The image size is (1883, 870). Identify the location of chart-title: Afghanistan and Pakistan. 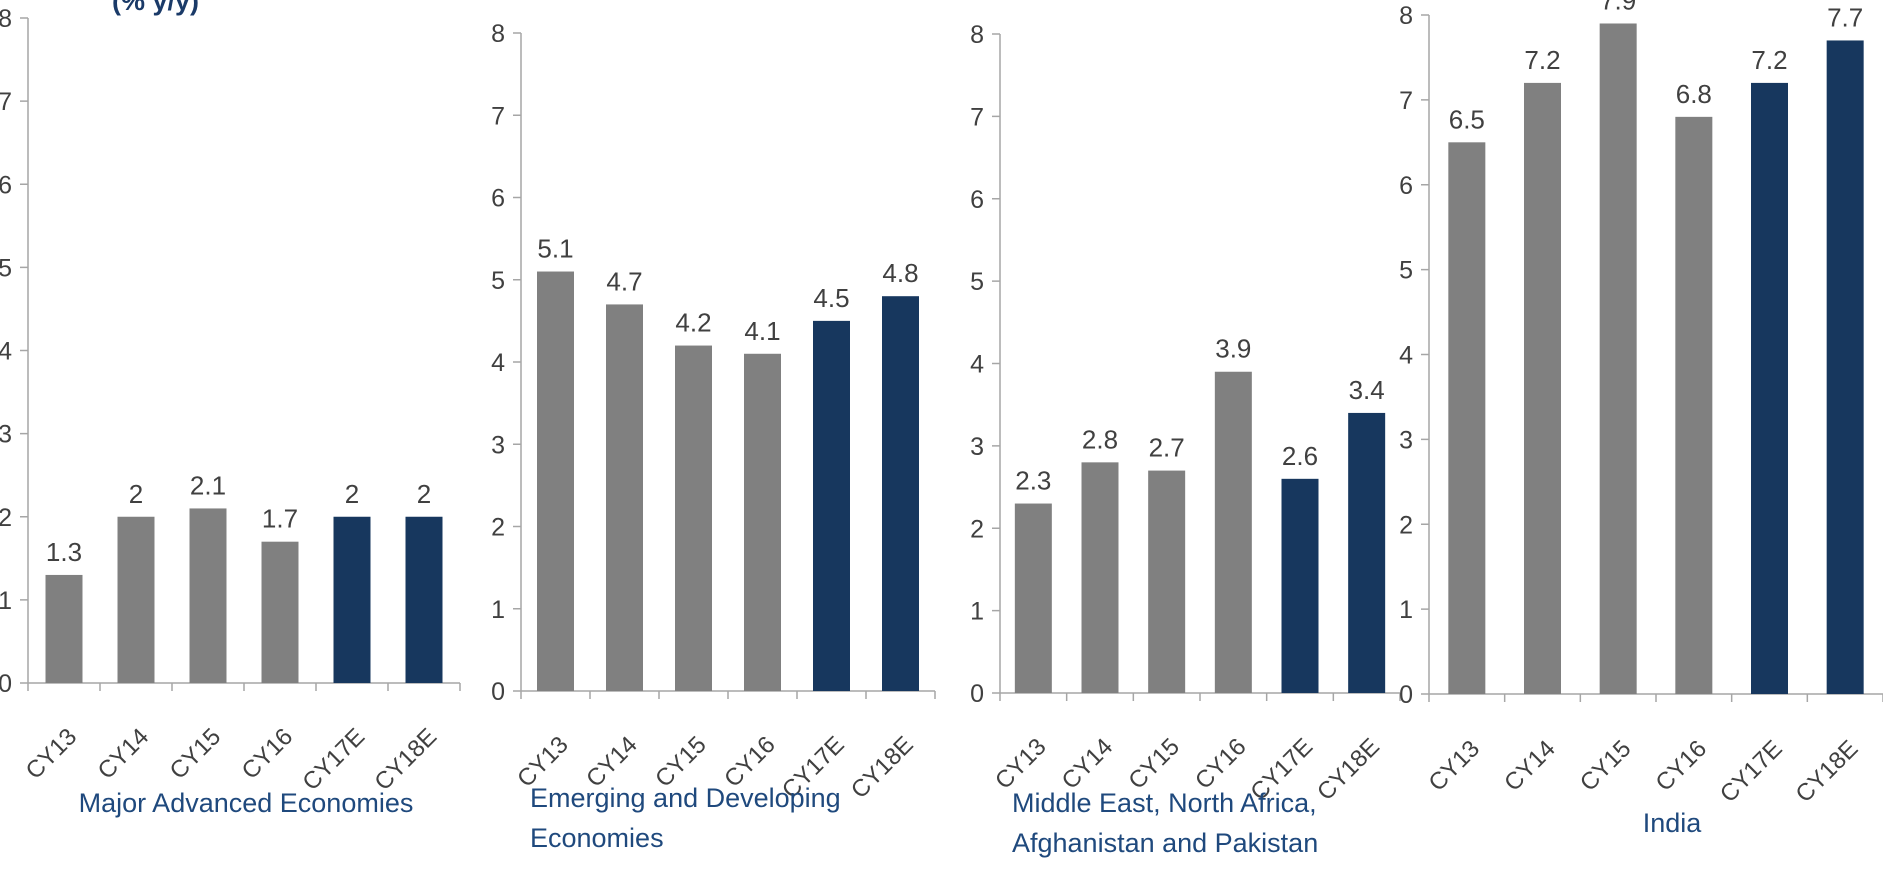
(1165, 843).